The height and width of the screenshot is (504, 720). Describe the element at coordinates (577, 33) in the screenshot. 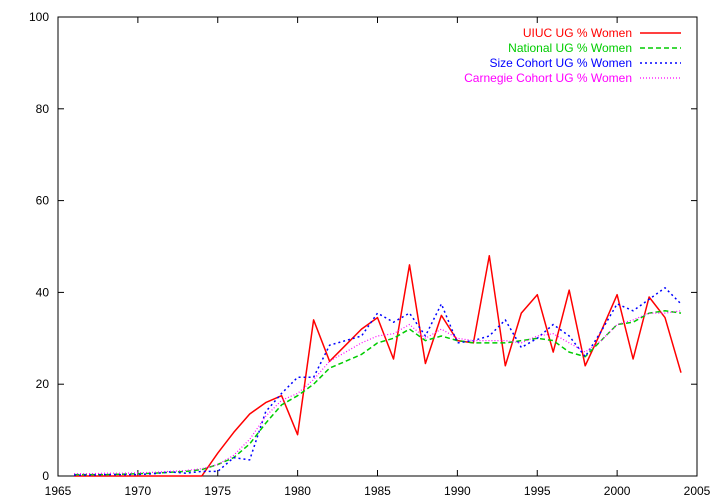

I see `legend-label: UIUC UG % Women` at that location.